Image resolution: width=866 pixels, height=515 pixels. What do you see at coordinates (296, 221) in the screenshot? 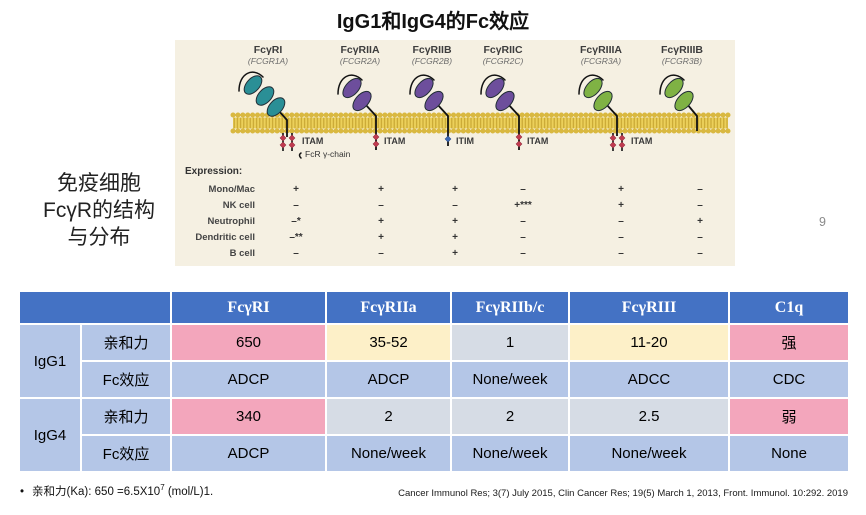
I see `expression-value: –*` at bounding box center [296, 221].